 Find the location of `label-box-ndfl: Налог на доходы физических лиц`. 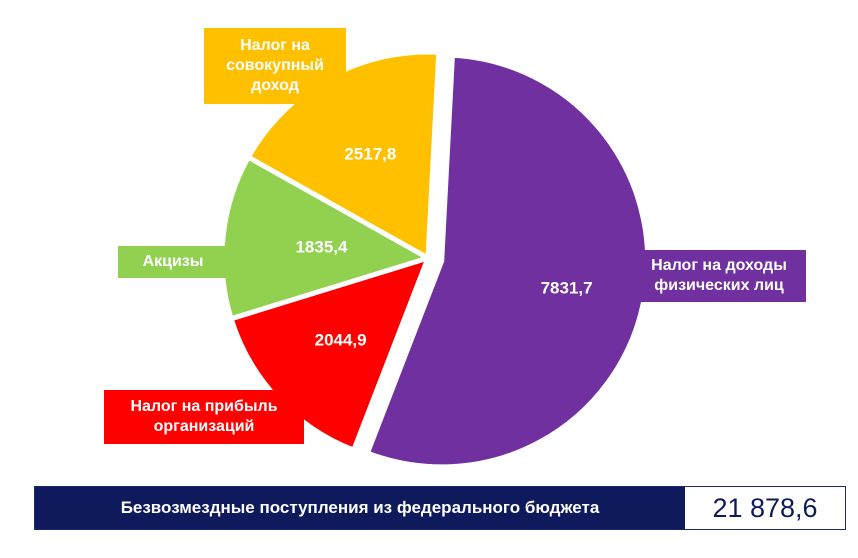

label-box-ndfl: Налог на доходы физических лиц is located at coordinates (719, 276).